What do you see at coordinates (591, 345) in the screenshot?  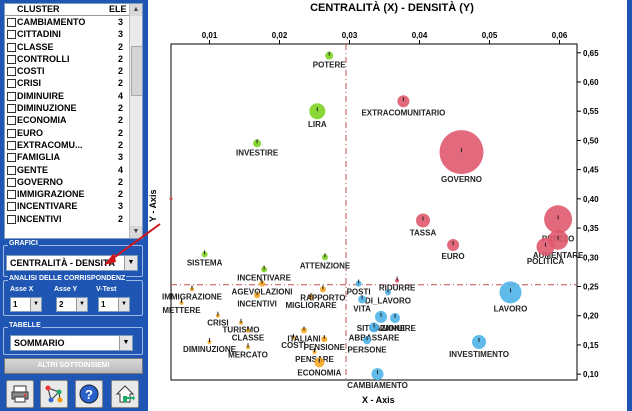 I see `y-tick-label: 0,15` at bounding box center [591, 345].